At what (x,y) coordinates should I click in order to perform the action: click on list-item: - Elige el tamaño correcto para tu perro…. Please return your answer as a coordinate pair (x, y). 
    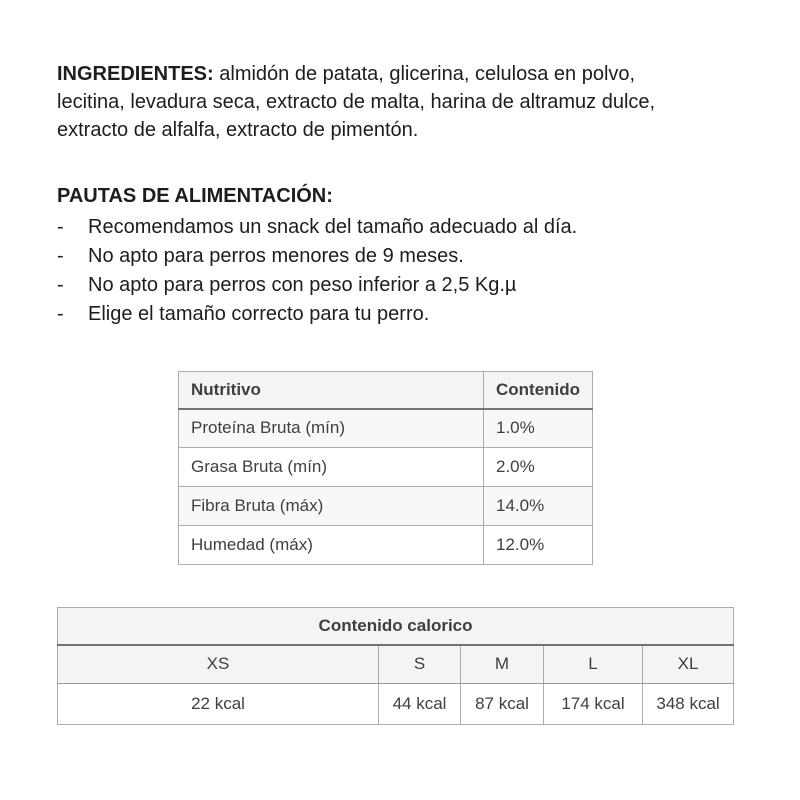
    Looking at the image, I should click on (403, 314).